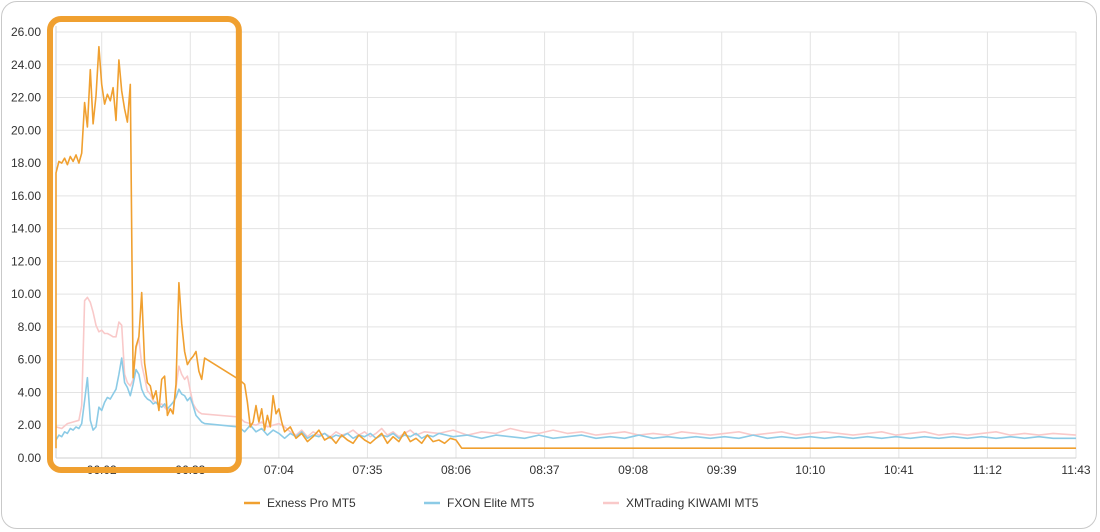 This screenshot has width=1100, height=532. I want to click on y-tick-label: 12.00, so click(26, 261).